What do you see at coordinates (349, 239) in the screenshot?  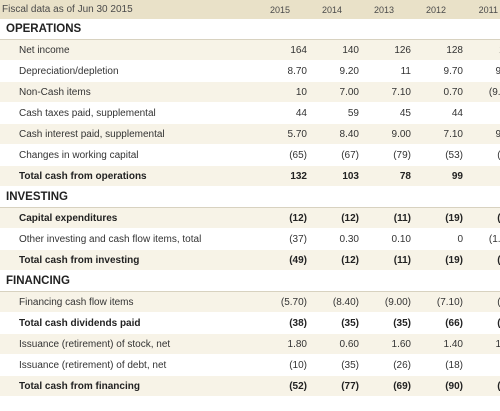 I see `cell-value: 0.30` at bounding box center [349, 239].